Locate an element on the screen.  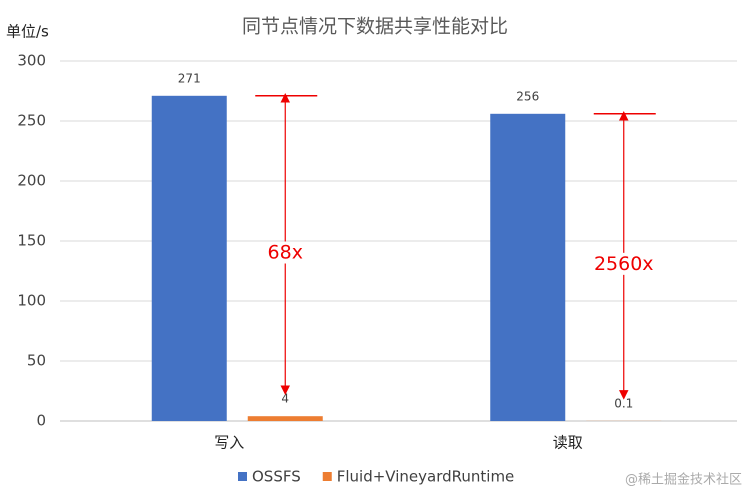
y-tick-label: 100 is located at coordinates (31, 301).